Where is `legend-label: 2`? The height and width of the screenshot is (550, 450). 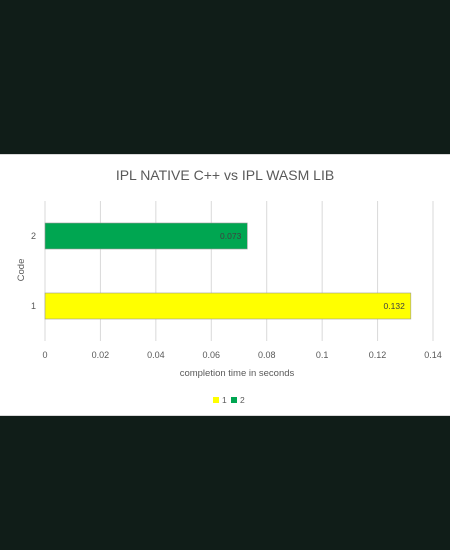 legend-label: 2 is located at coordinates (242, 400).